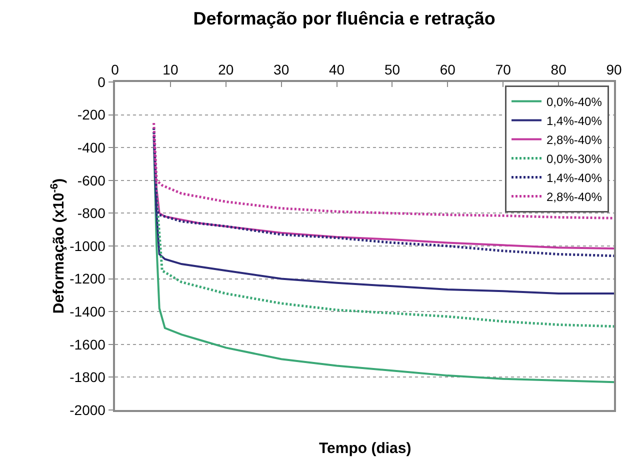 Image resolution: width=626 pixels, height=470 pixels. Describe the element at coordinates (344, 18) in the screenshot. I see `chart-title: Deformação por fluência e retração` at that location.